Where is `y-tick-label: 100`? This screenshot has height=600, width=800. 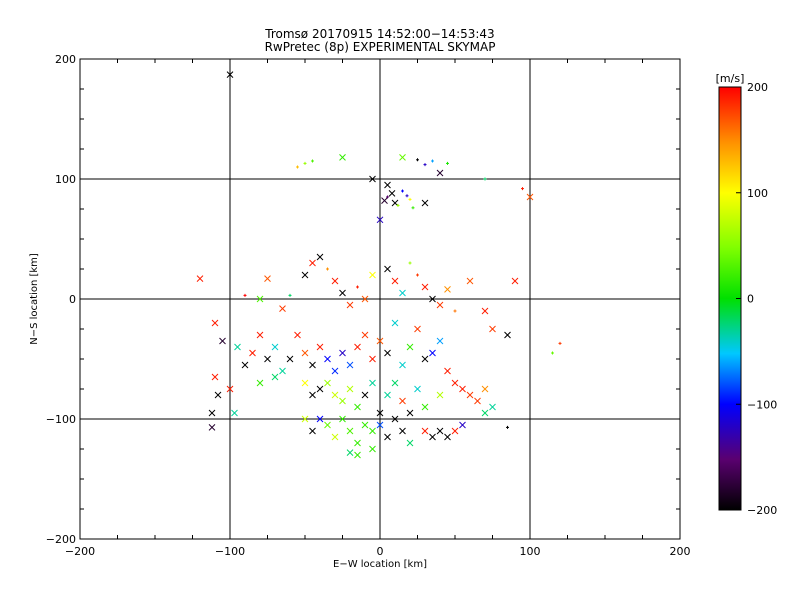
y-tick-label: 100 is located at coordinates (65, 179).